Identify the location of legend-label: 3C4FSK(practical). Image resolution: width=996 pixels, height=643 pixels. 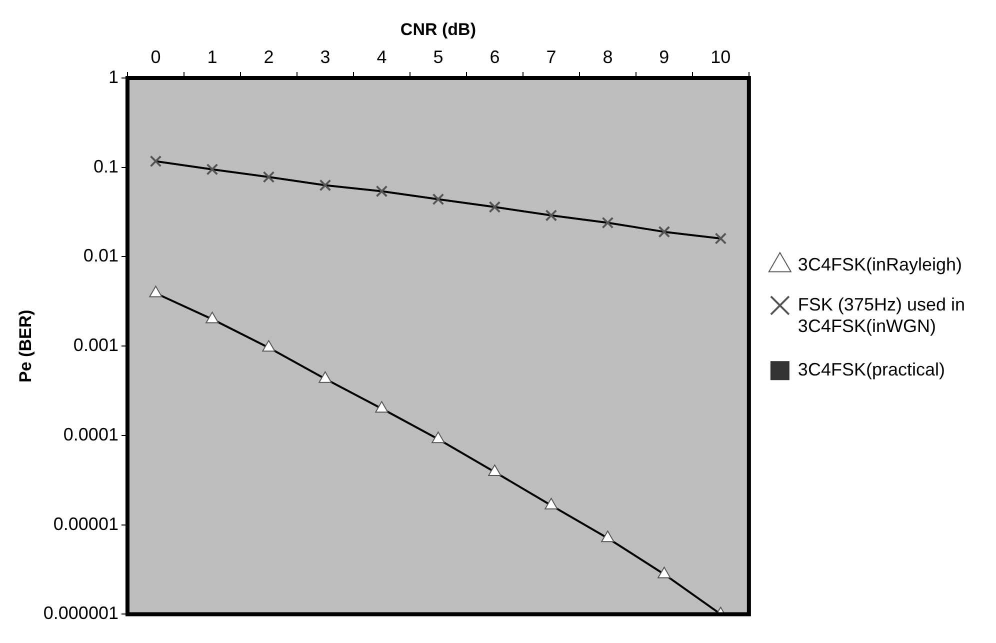
(871, 370).